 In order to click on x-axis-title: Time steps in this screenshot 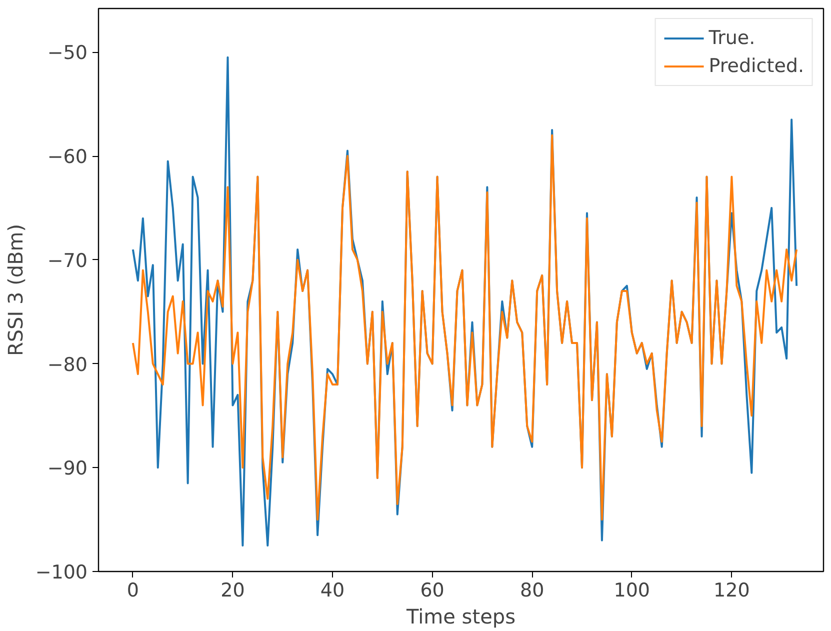, I will do `click(461, 616)`.